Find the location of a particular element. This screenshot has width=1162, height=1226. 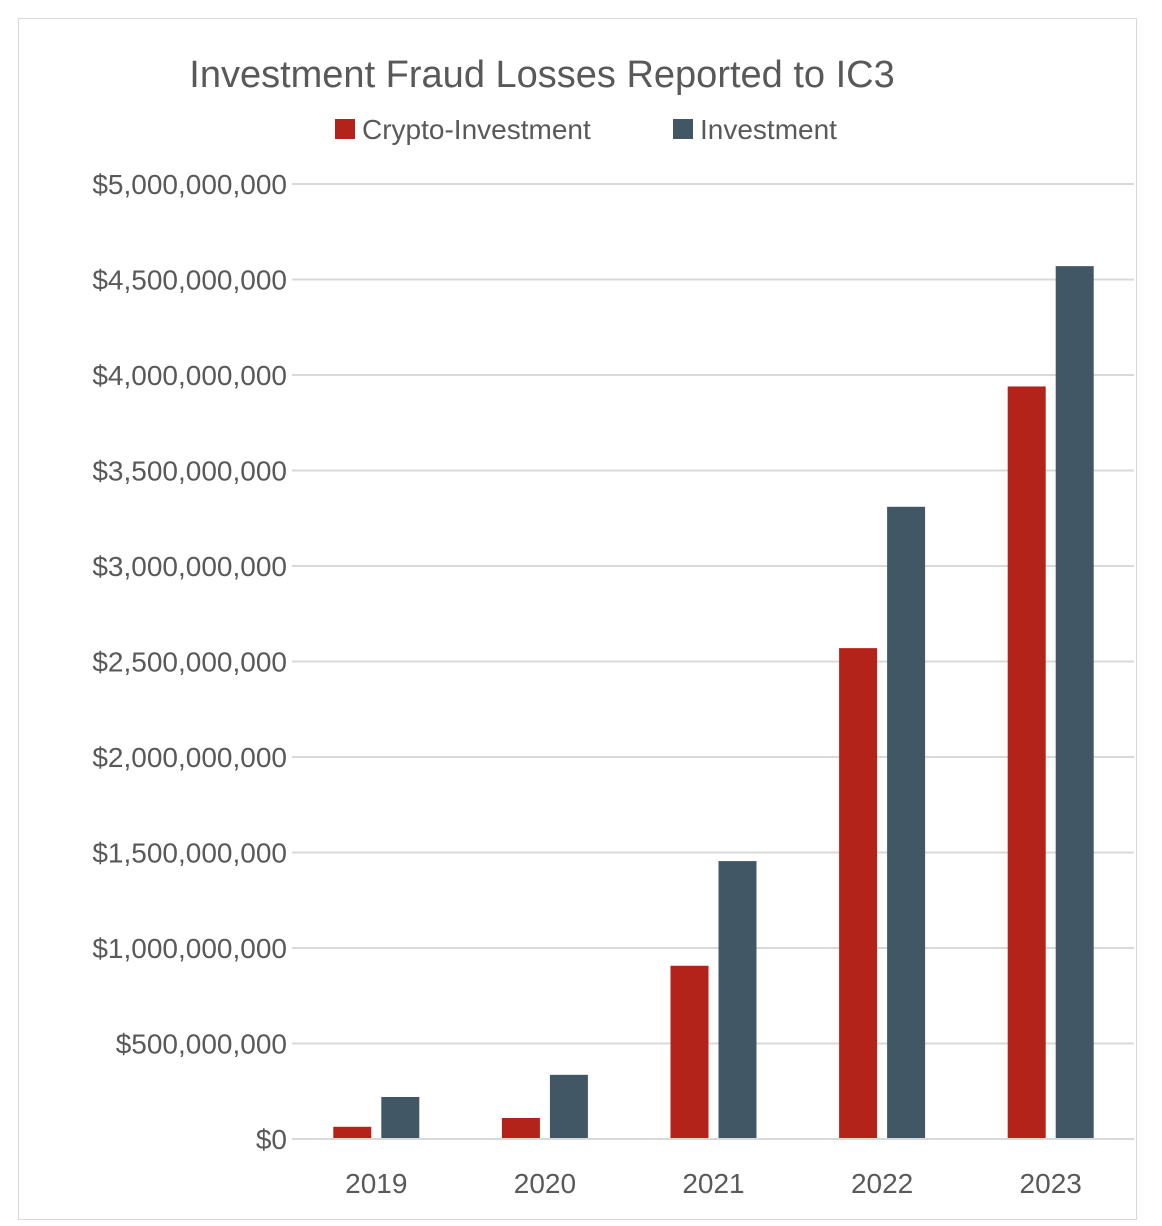

y-tick-label: $3,000,000,000 is located at coordinates (189, 566).